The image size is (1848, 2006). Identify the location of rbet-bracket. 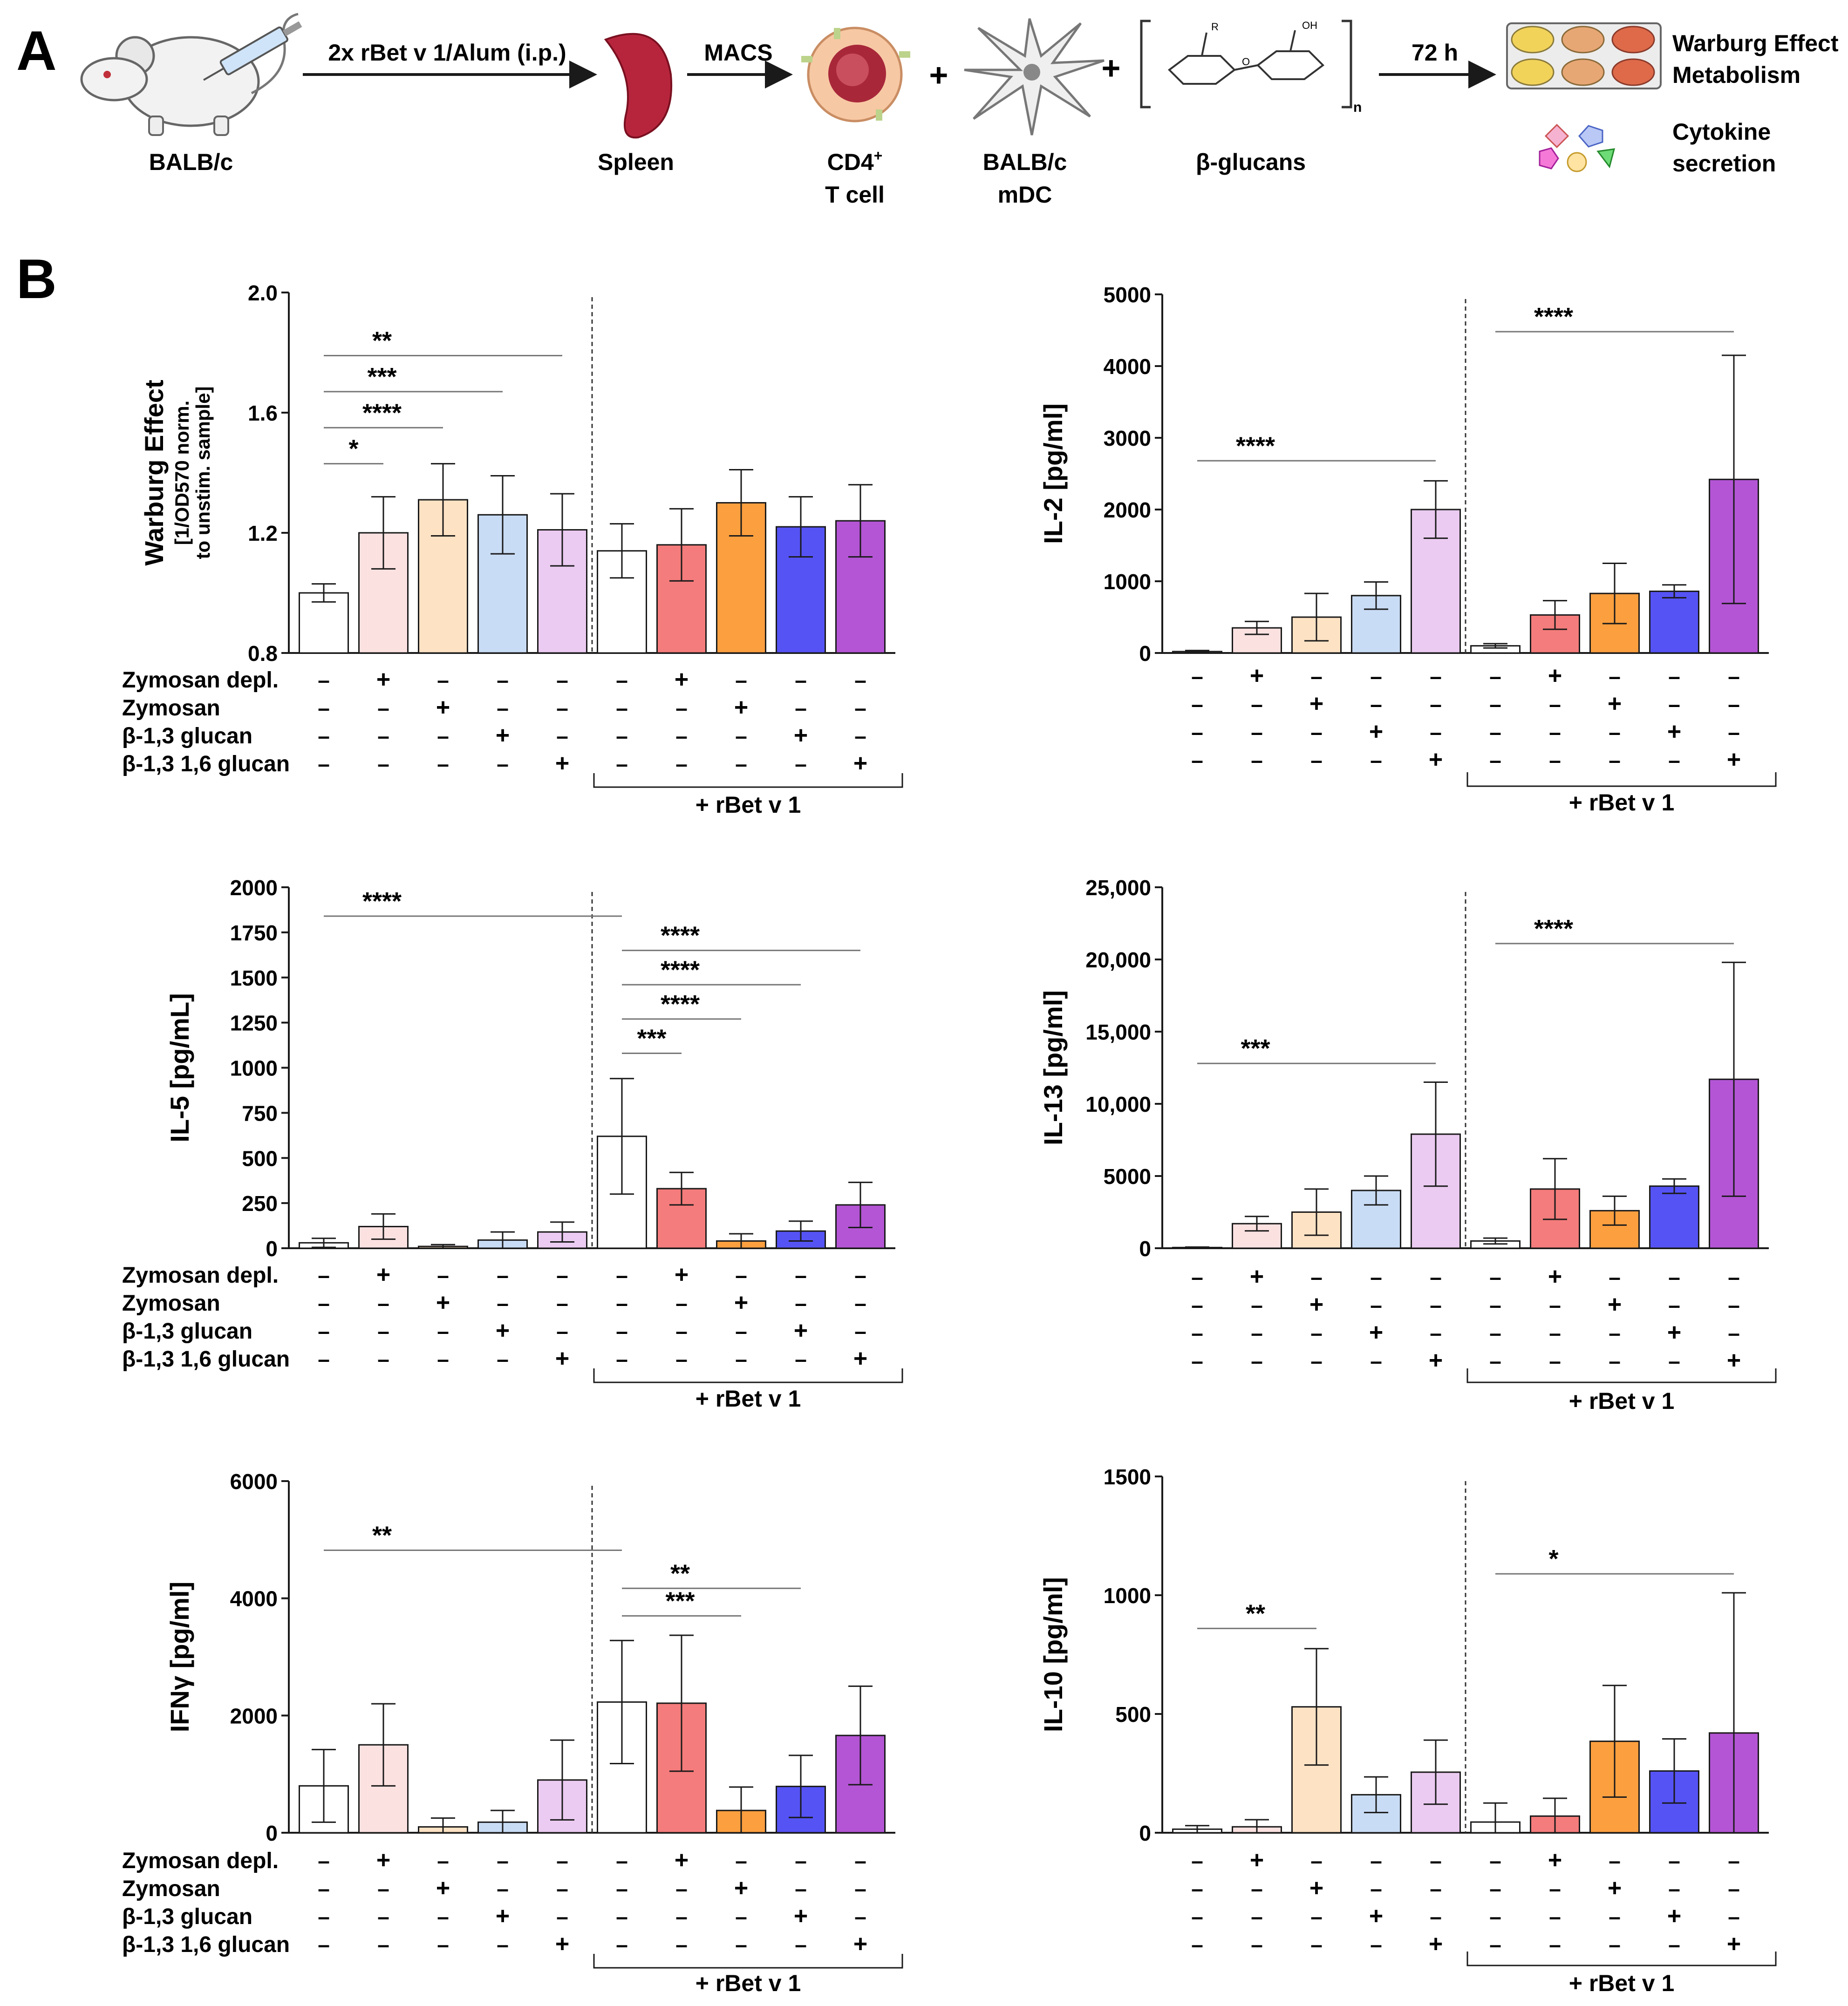
(748, 1961).